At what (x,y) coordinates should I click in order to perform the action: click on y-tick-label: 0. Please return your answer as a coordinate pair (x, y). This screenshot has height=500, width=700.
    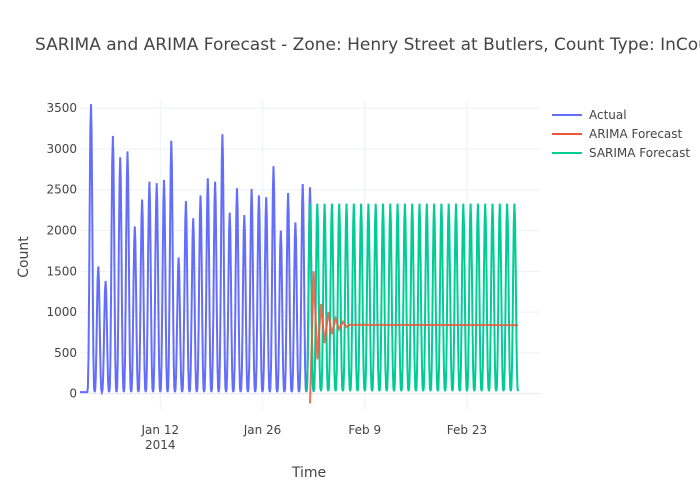
    Looking at the image, I should click on (73, 394).